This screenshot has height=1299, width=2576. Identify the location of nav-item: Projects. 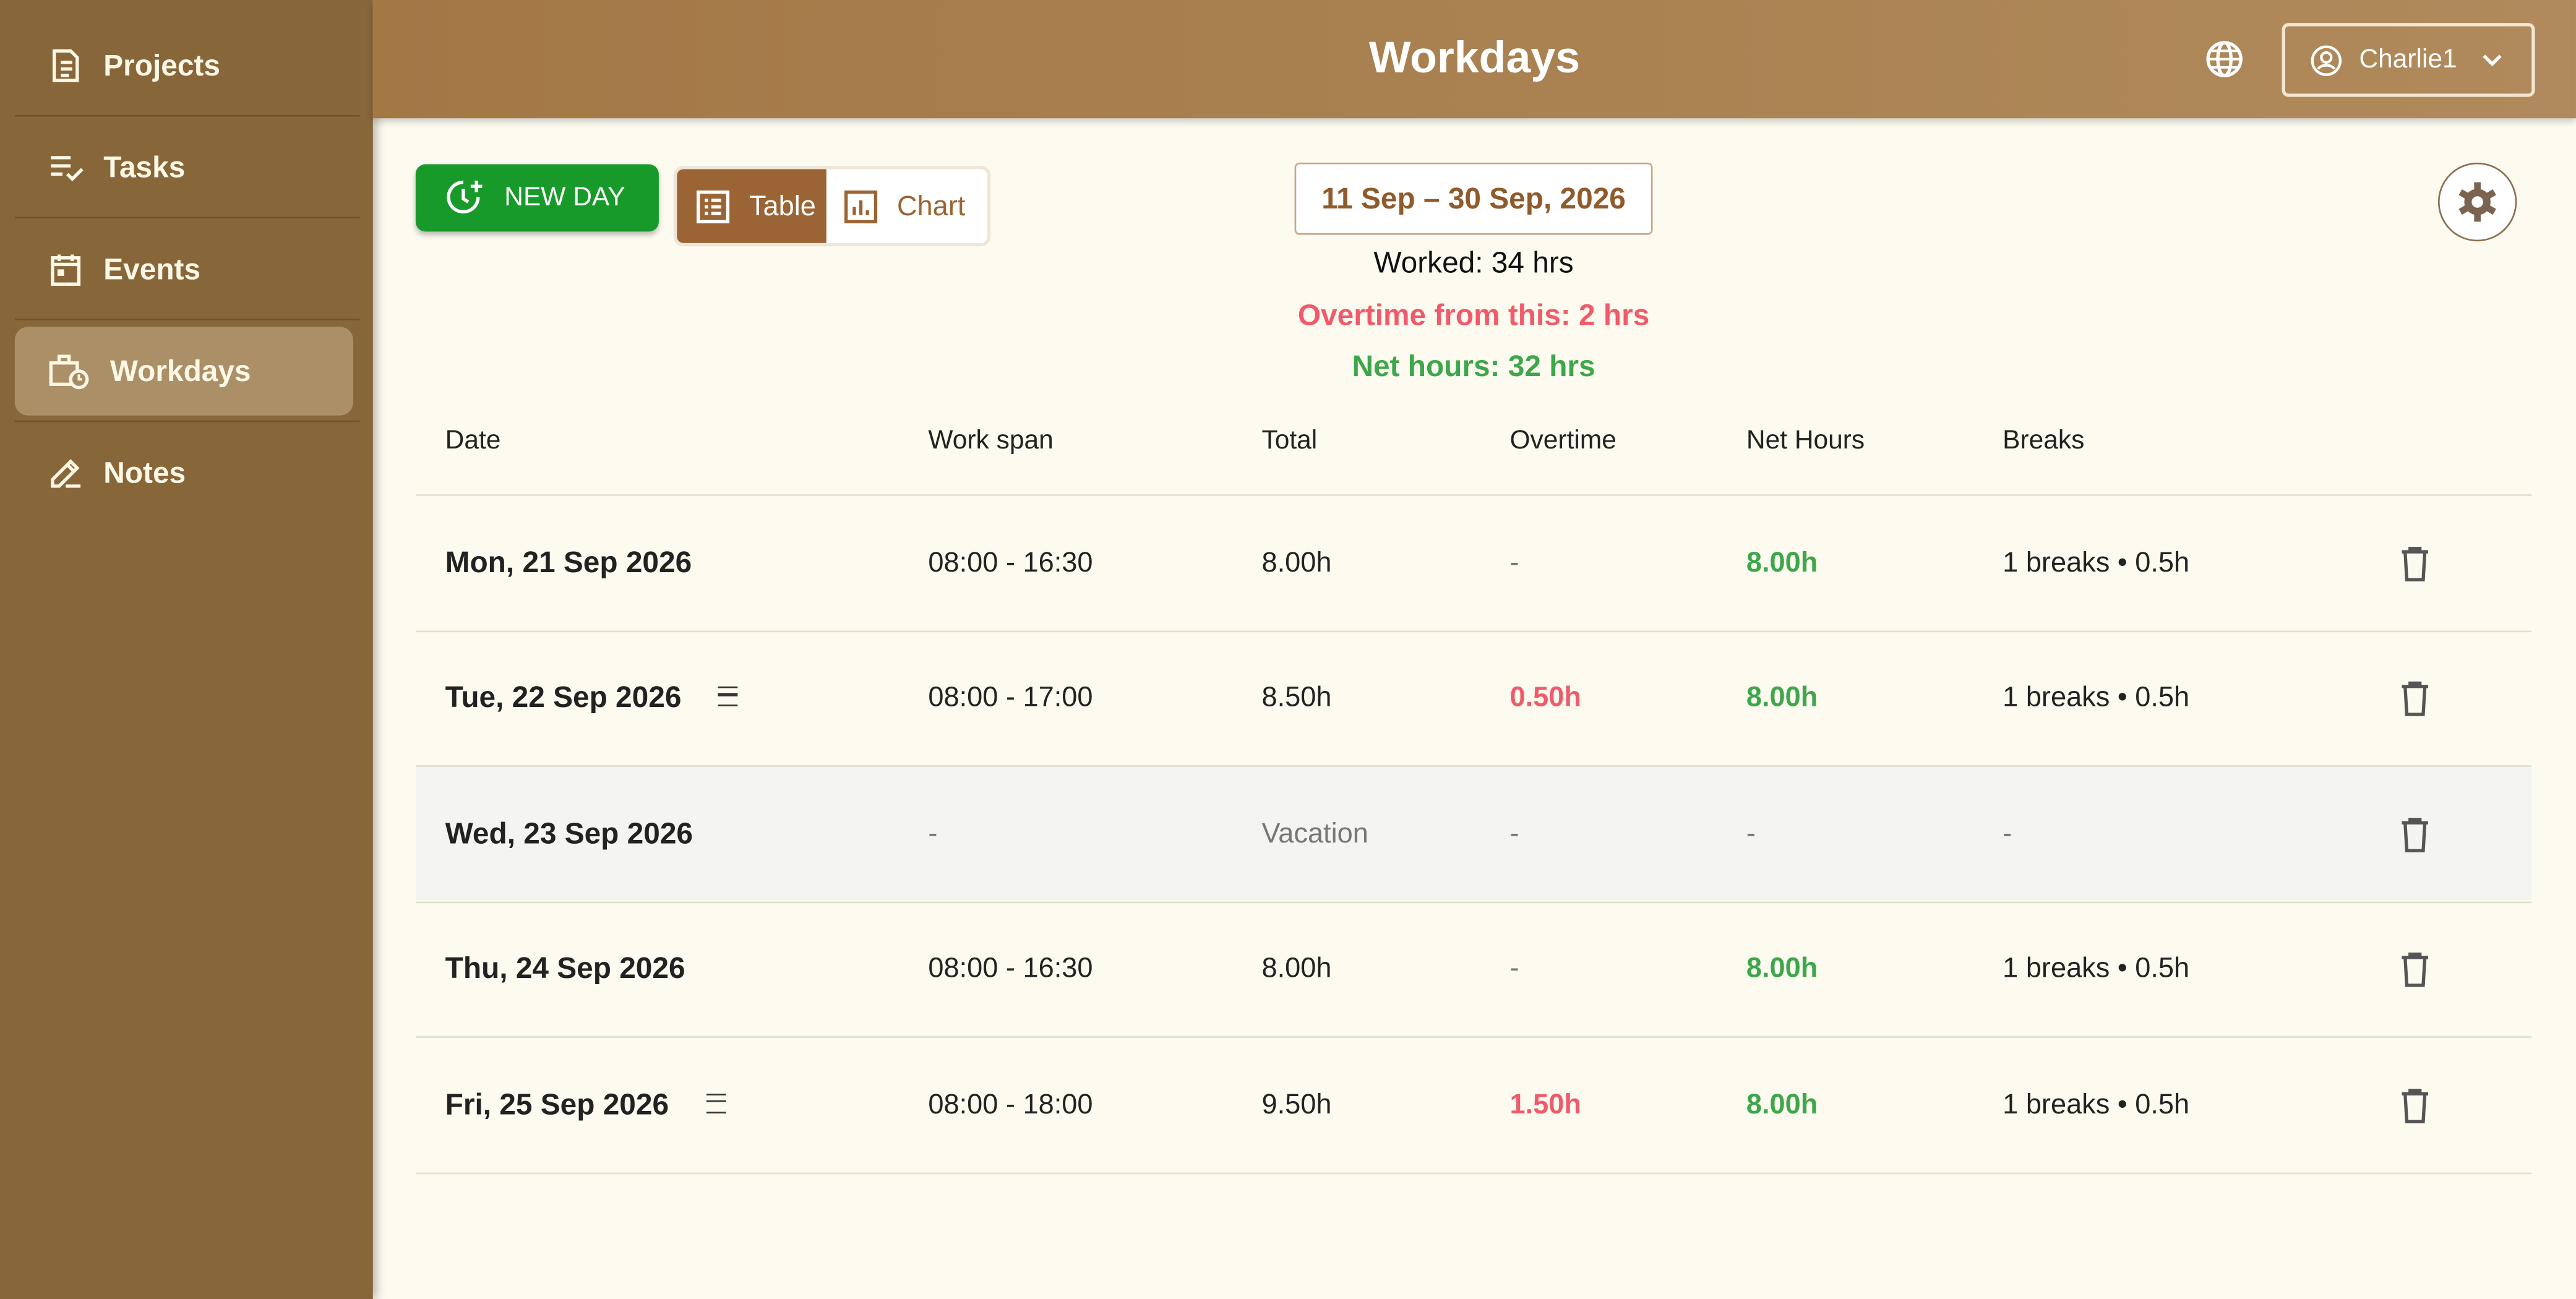
(184, 66).